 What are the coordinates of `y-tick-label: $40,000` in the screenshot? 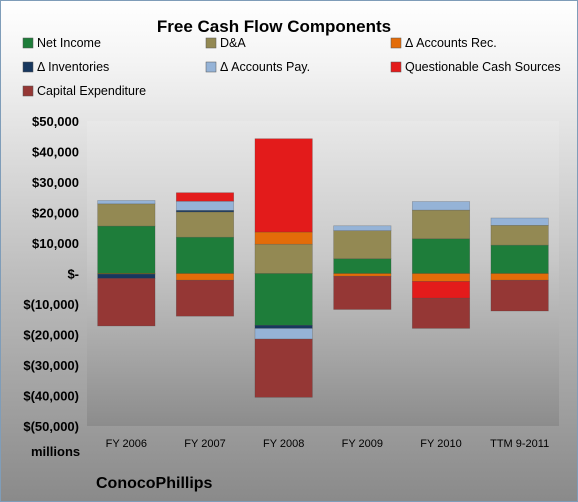 It's located at (55, 152).